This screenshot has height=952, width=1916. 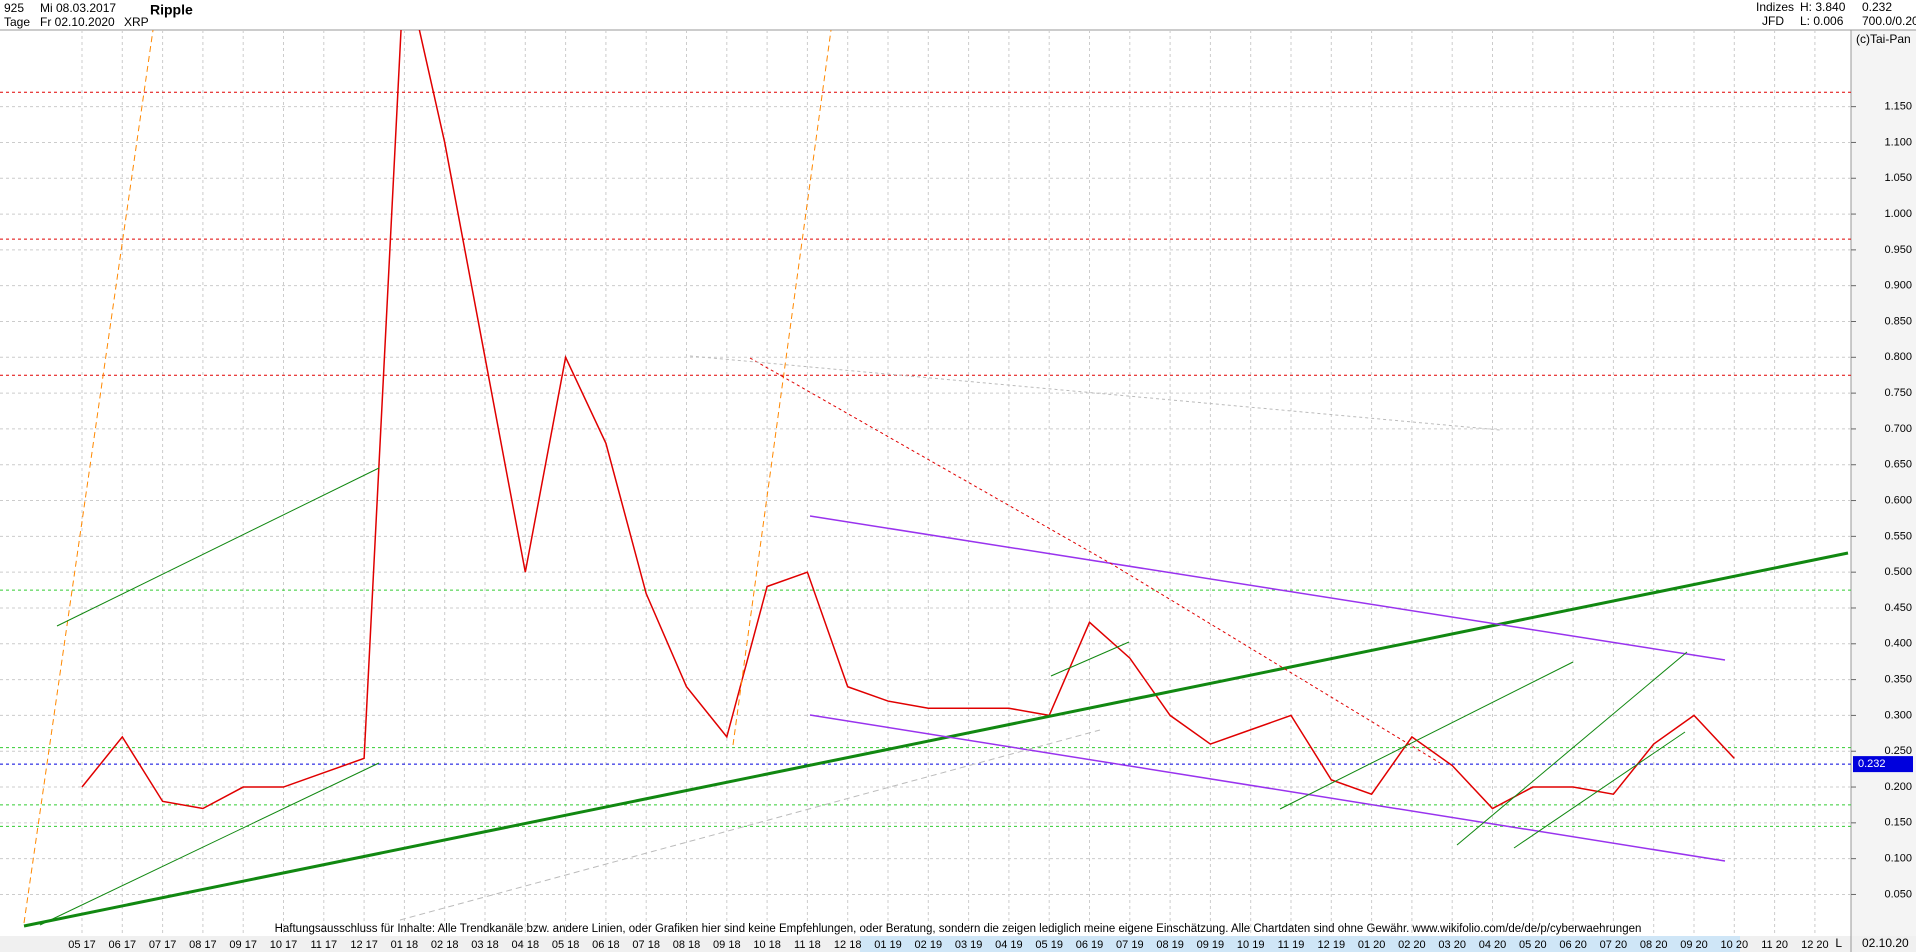 What do you see at coordinates (1898, 500) in the screenshot?
I see `y-tick-label: 0.600` at bounding box center [1898, 500].